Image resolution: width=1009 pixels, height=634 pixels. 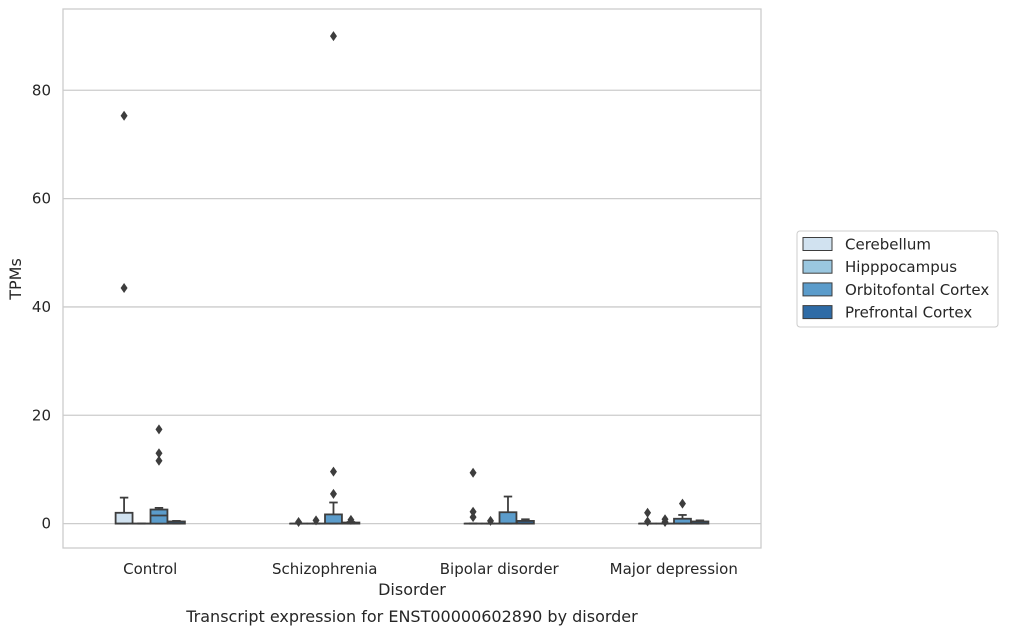 I want to click on y-tick-label: 60, so click(x=41, y=199).